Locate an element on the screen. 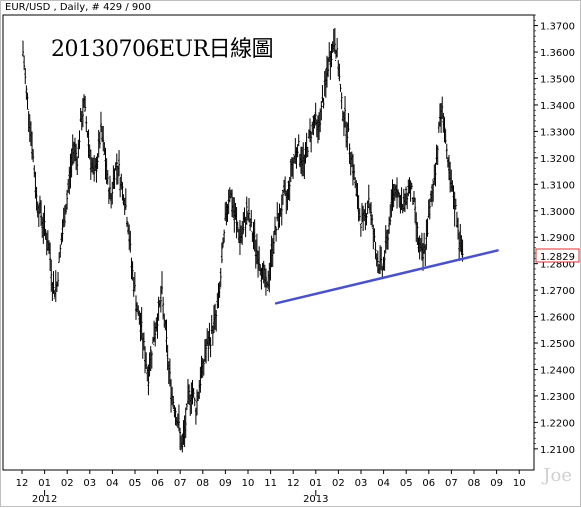 This screenshot has width=581, height=508. last-price-label: 1.2829 is located at coordinates (557, 257).